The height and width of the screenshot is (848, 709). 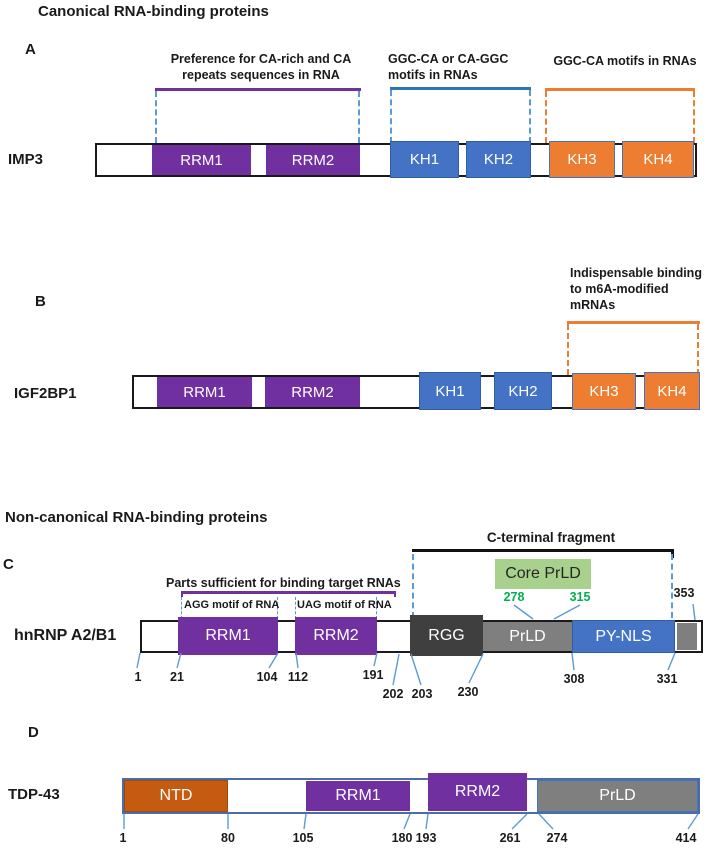 I want to click on annotation-m6a-line1: Indispensable binding, so click(x=636, y=273).